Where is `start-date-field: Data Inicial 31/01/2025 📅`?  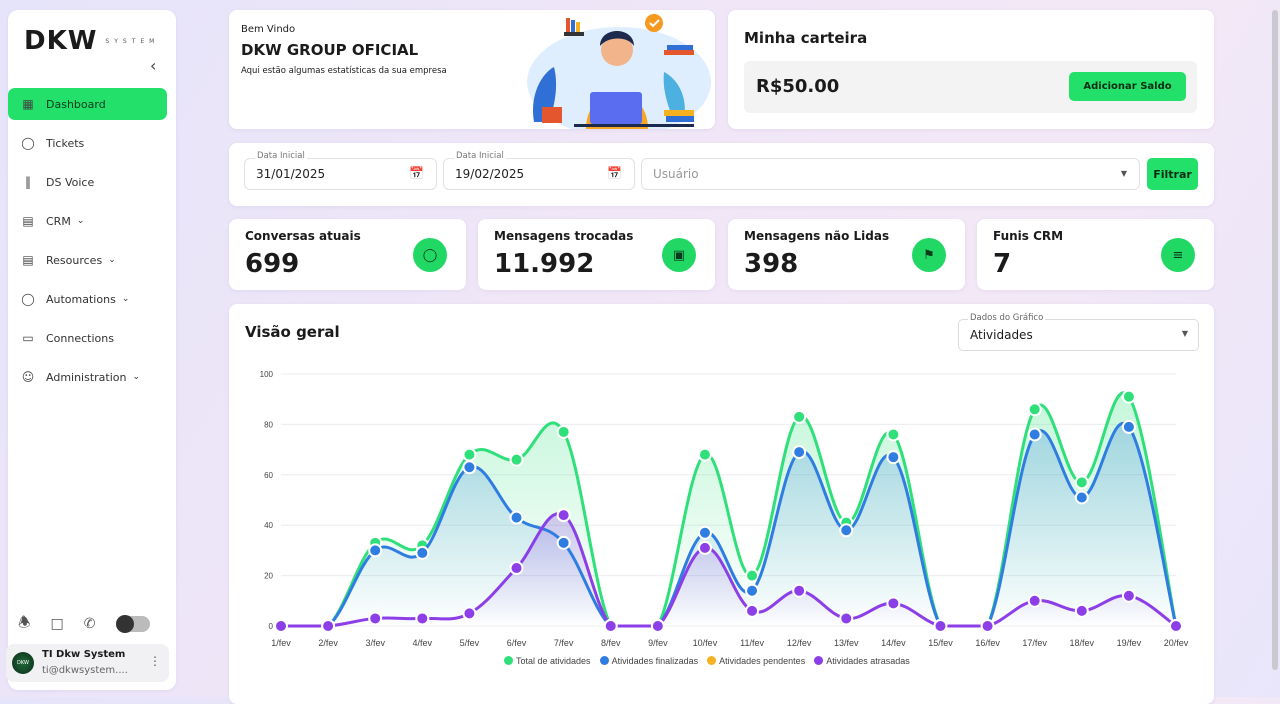 start-date-field: Data Inicial 31/01/2025 📅 is located at coordinates (340, 170).